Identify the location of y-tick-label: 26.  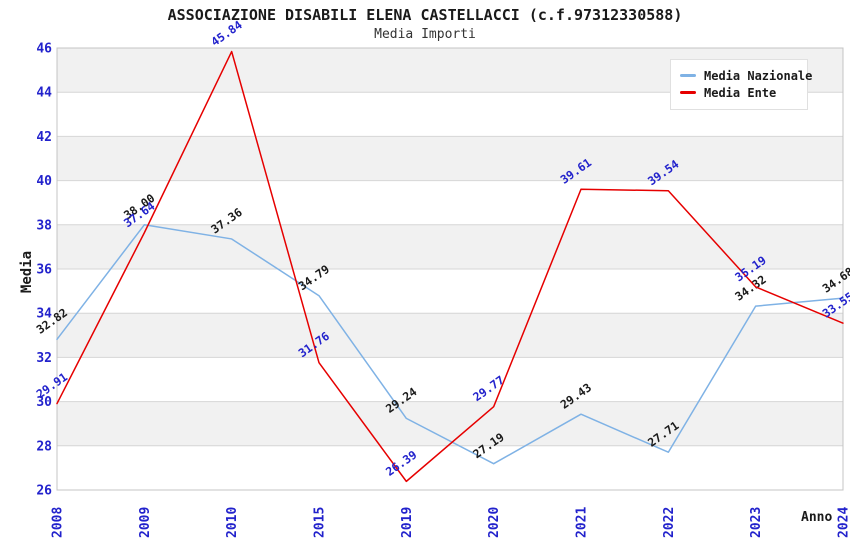
(44, 491).